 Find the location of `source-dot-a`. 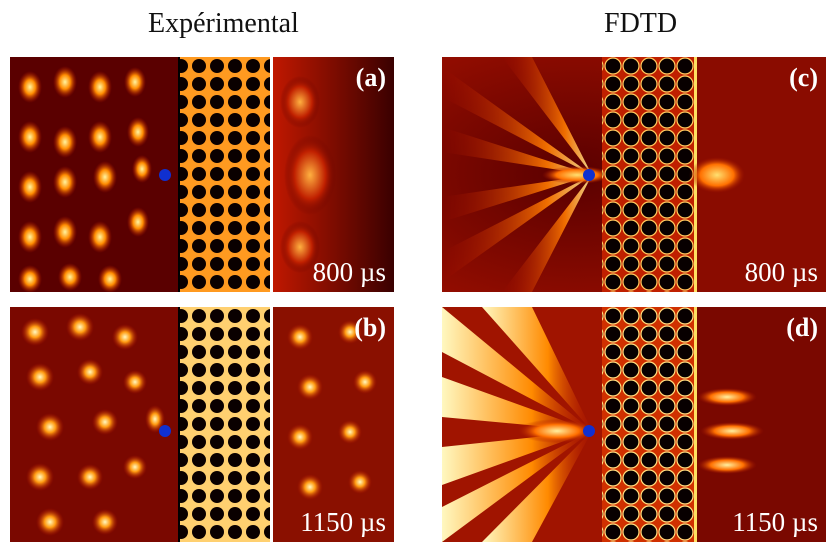

source-dot-a is located at coordinates (165, 175).